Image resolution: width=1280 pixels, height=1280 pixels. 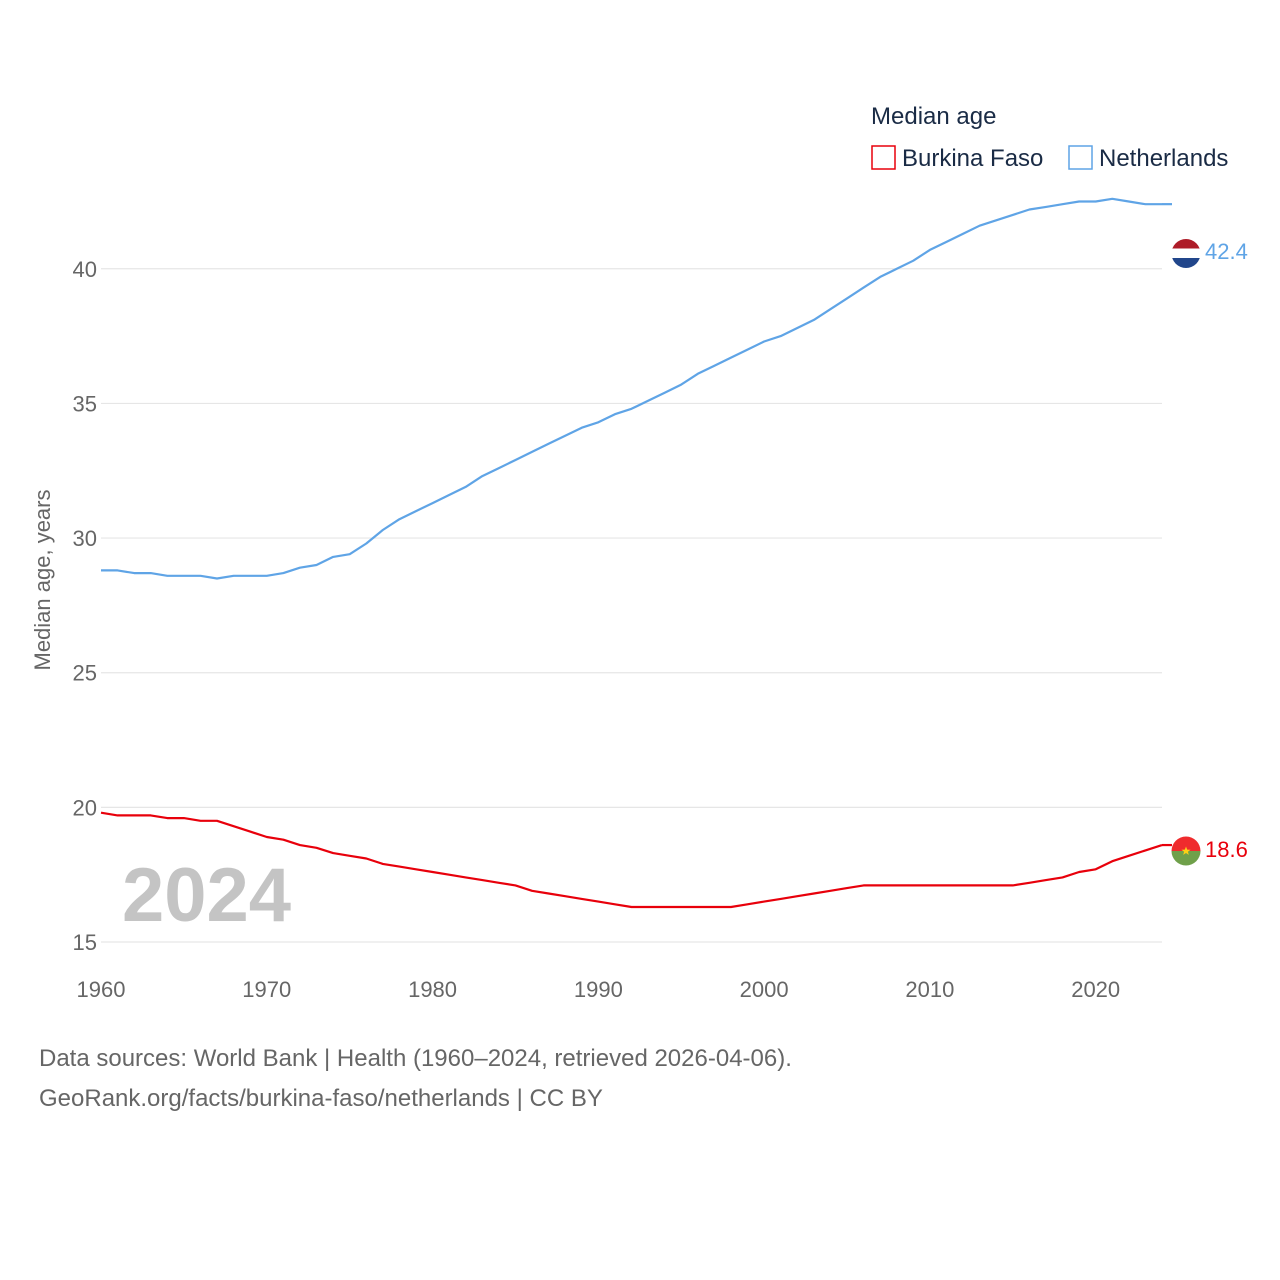 What do you see at coordinates (933, 116) in the screenshot?
I see `legend-title: Median age` at bounding box center [933, 116].